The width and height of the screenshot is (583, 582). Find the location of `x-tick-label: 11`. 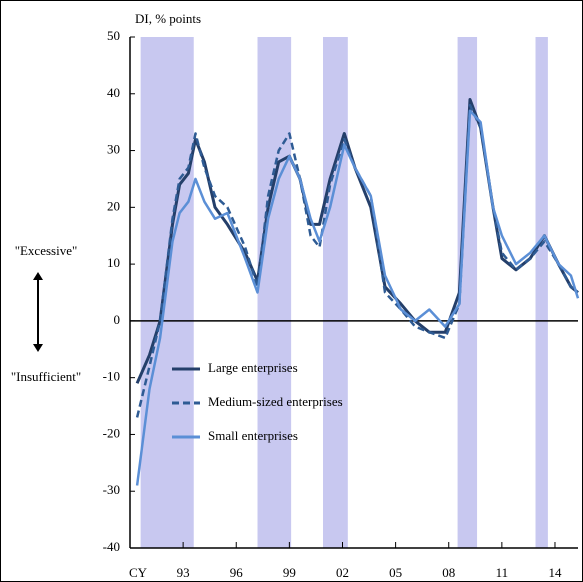

x-tick-label: 11 is located at coordinates (502, 572).